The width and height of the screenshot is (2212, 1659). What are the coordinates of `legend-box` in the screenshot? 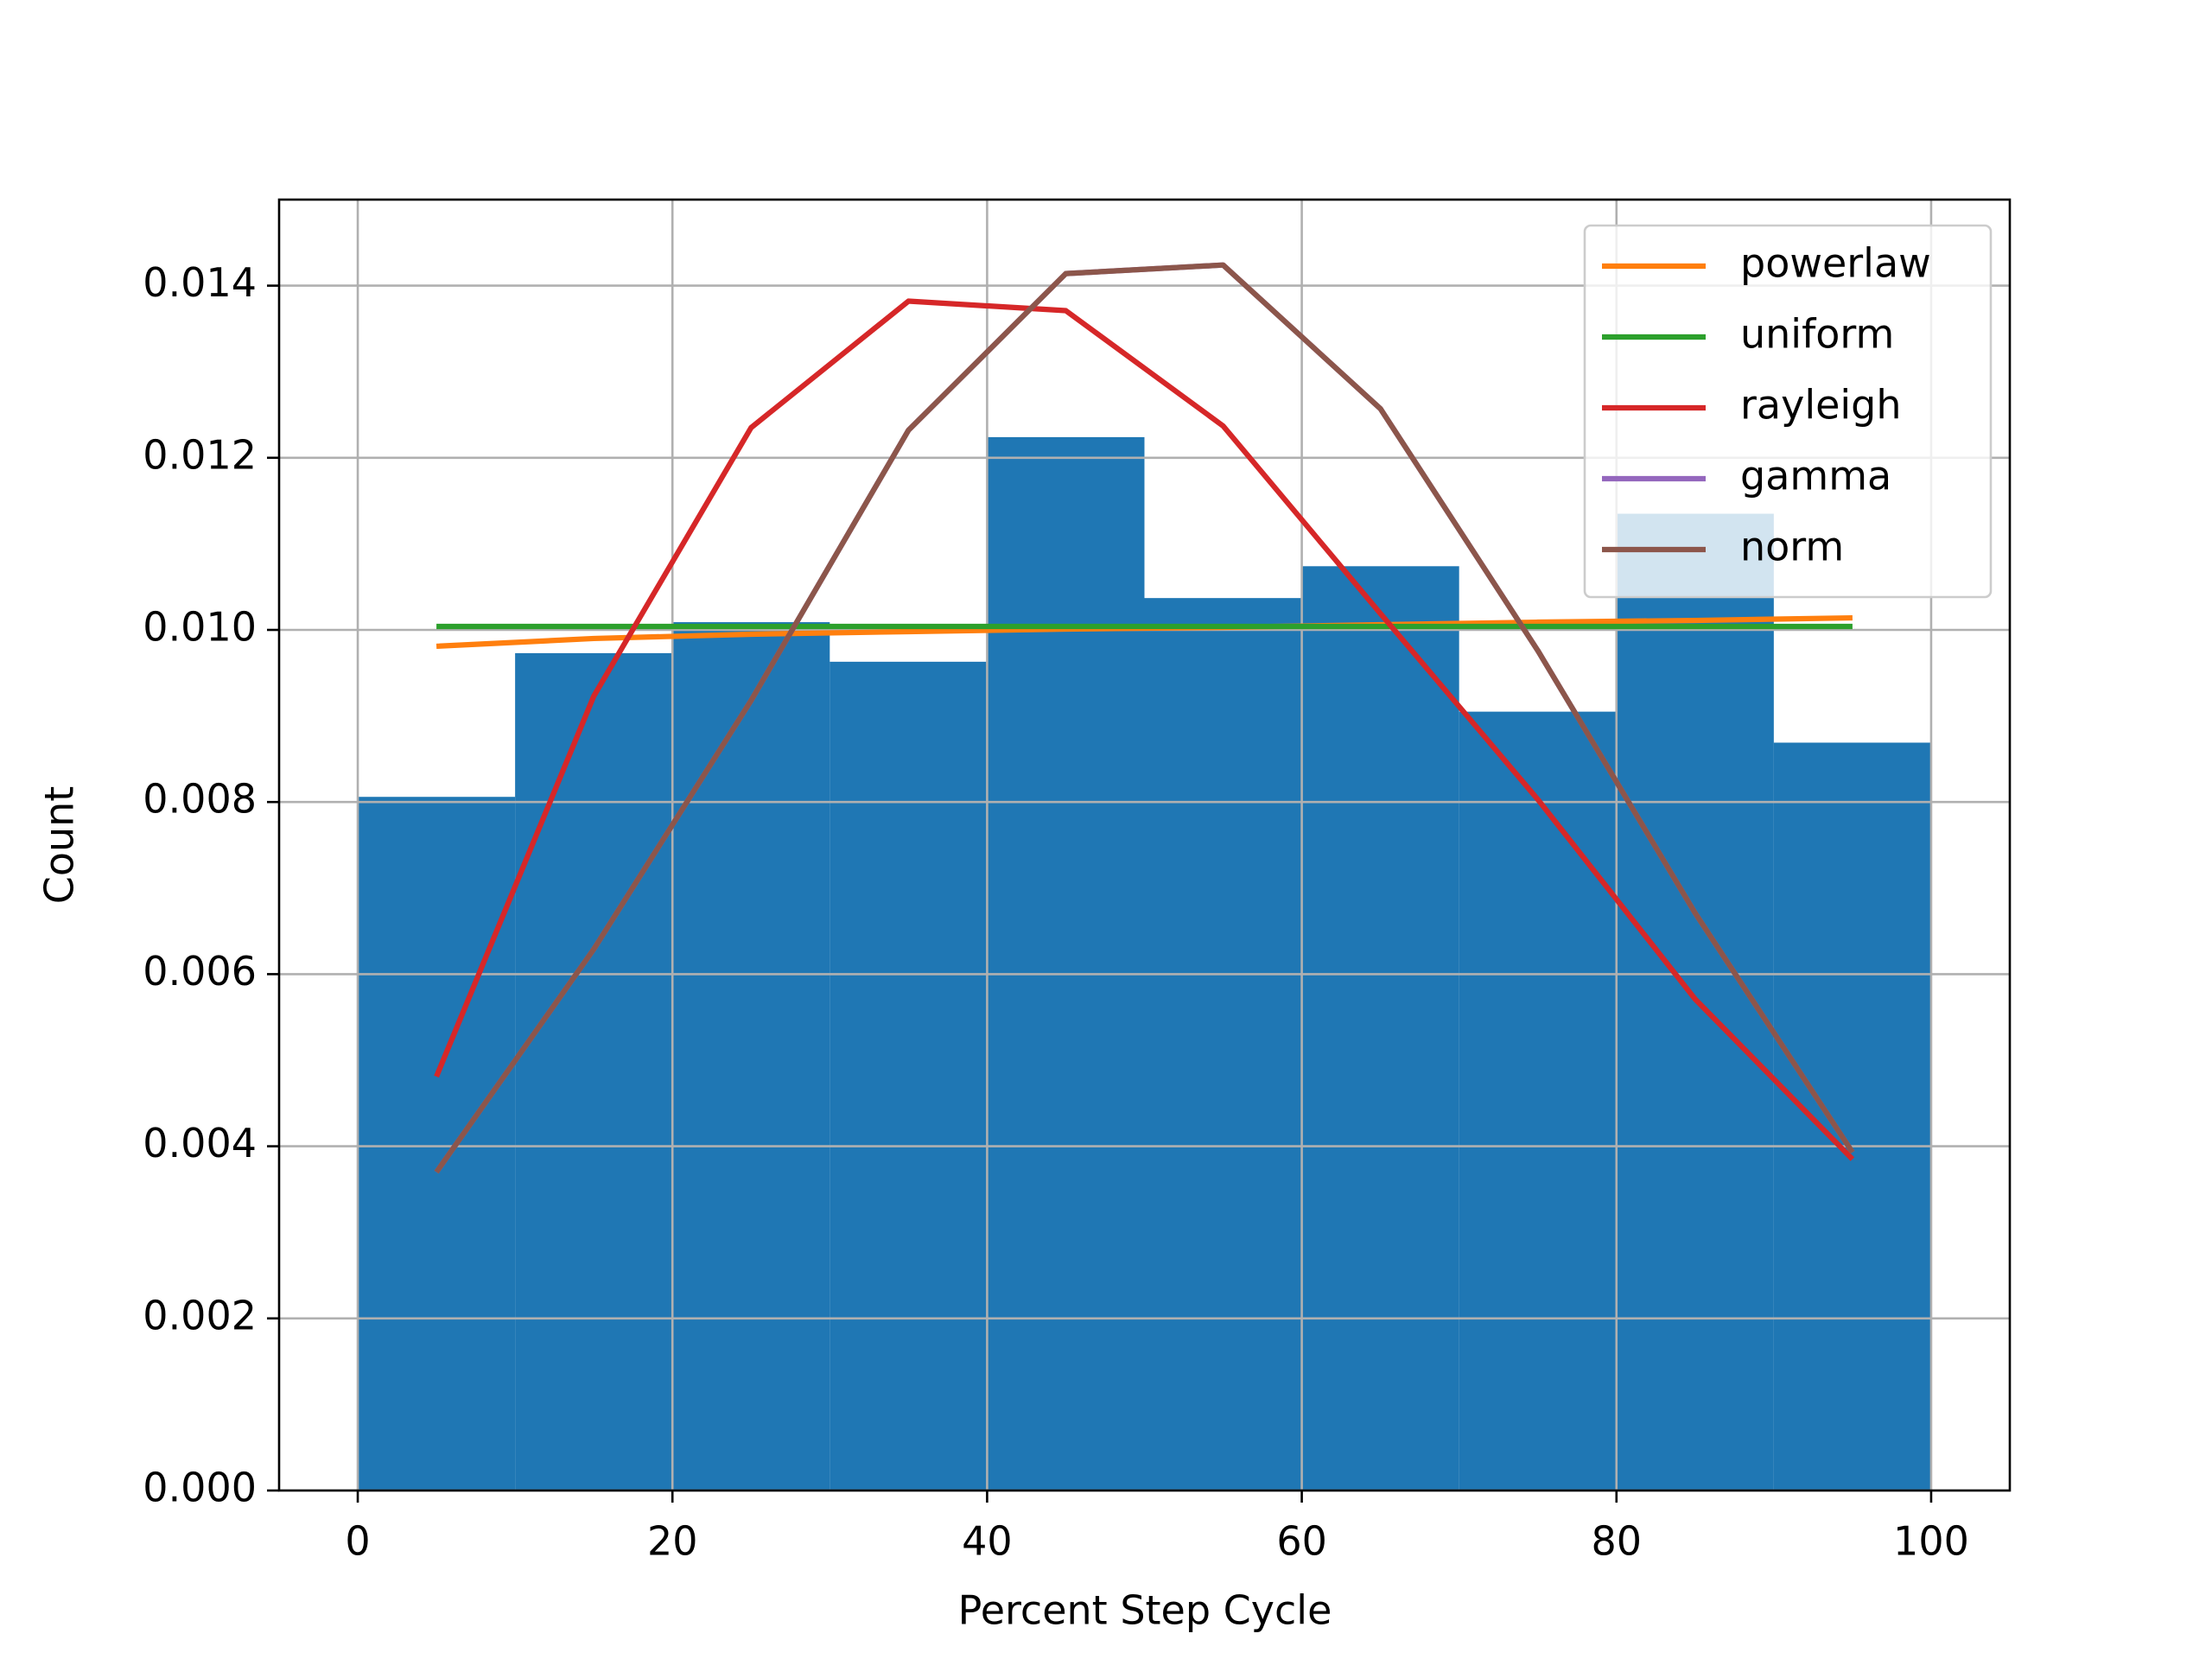 It's located at (1788, 411).